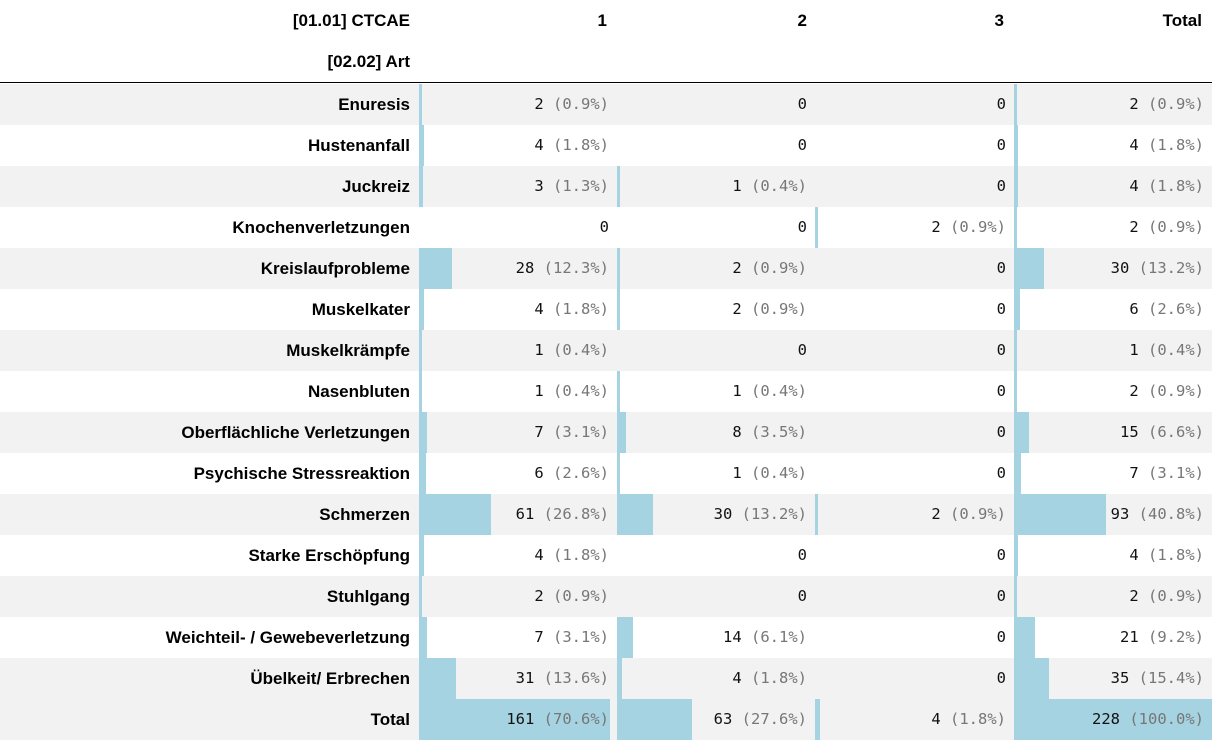  What do you see at coordinates (576, 268) in the screenshot?
I see `cell-percent: (12.3%)` at bounding box center [576, 268].